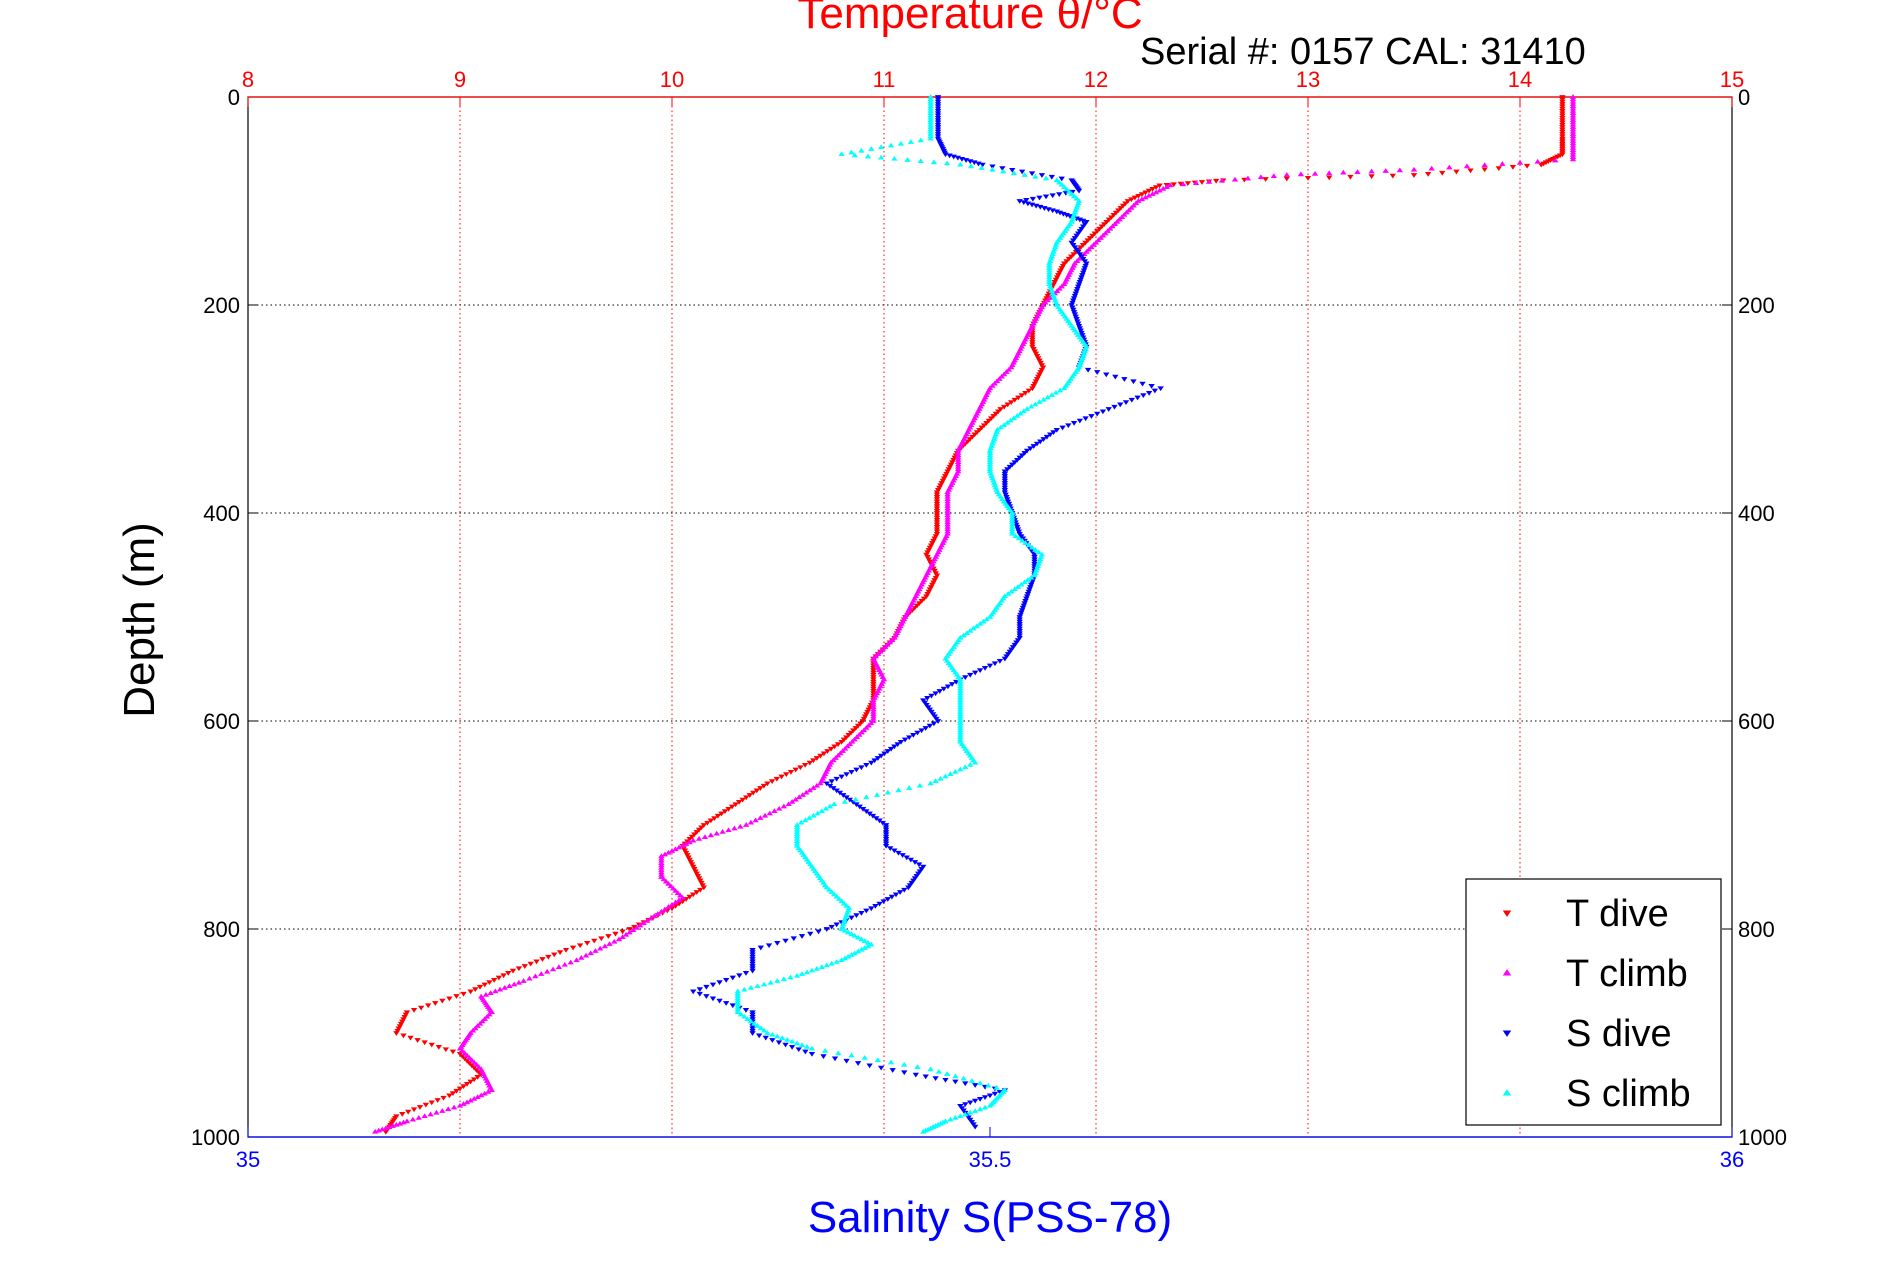 The width and height of the screenshot is (1891, 1262). What do you see at coordinates (248, 79) in the screenshot?
I see `temperature-tick-label: 8` at bounding box center [248, 79].